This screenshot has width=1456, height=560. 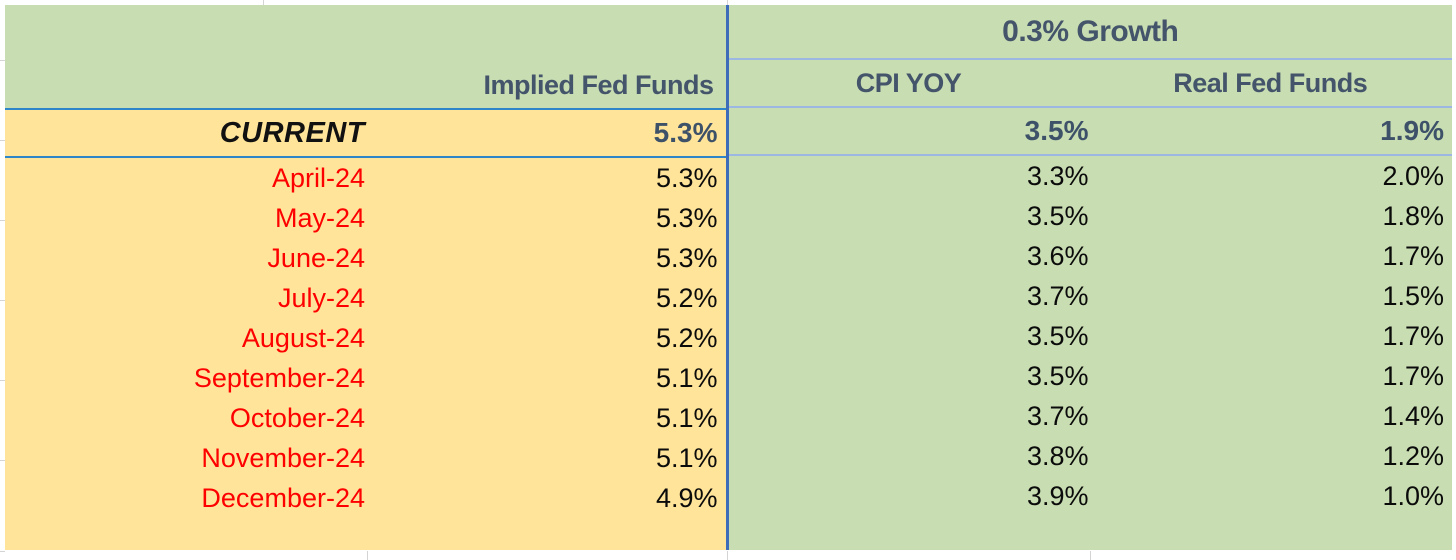 I want to click on real-cell: 2.0%, so click(x=1413, y=175).